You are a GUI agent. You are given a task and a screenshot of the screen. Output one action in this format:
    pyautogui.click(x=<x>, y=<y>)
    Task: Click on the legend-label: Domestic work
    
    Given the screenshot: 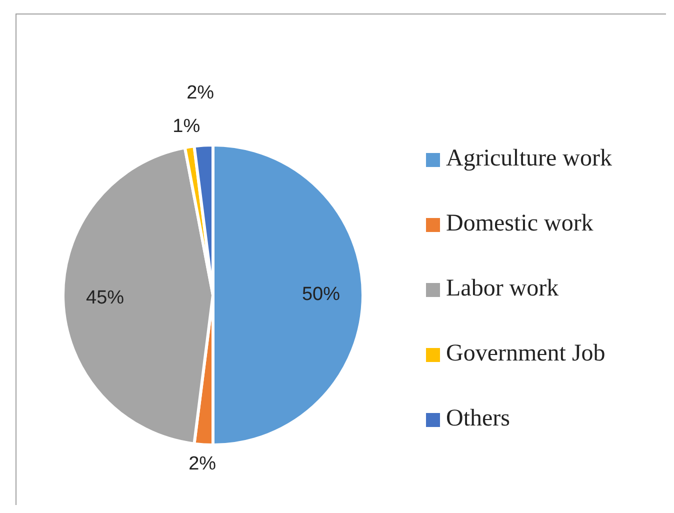 What is the action you would take?
    pyautogui.click(x=520, y=223)
    